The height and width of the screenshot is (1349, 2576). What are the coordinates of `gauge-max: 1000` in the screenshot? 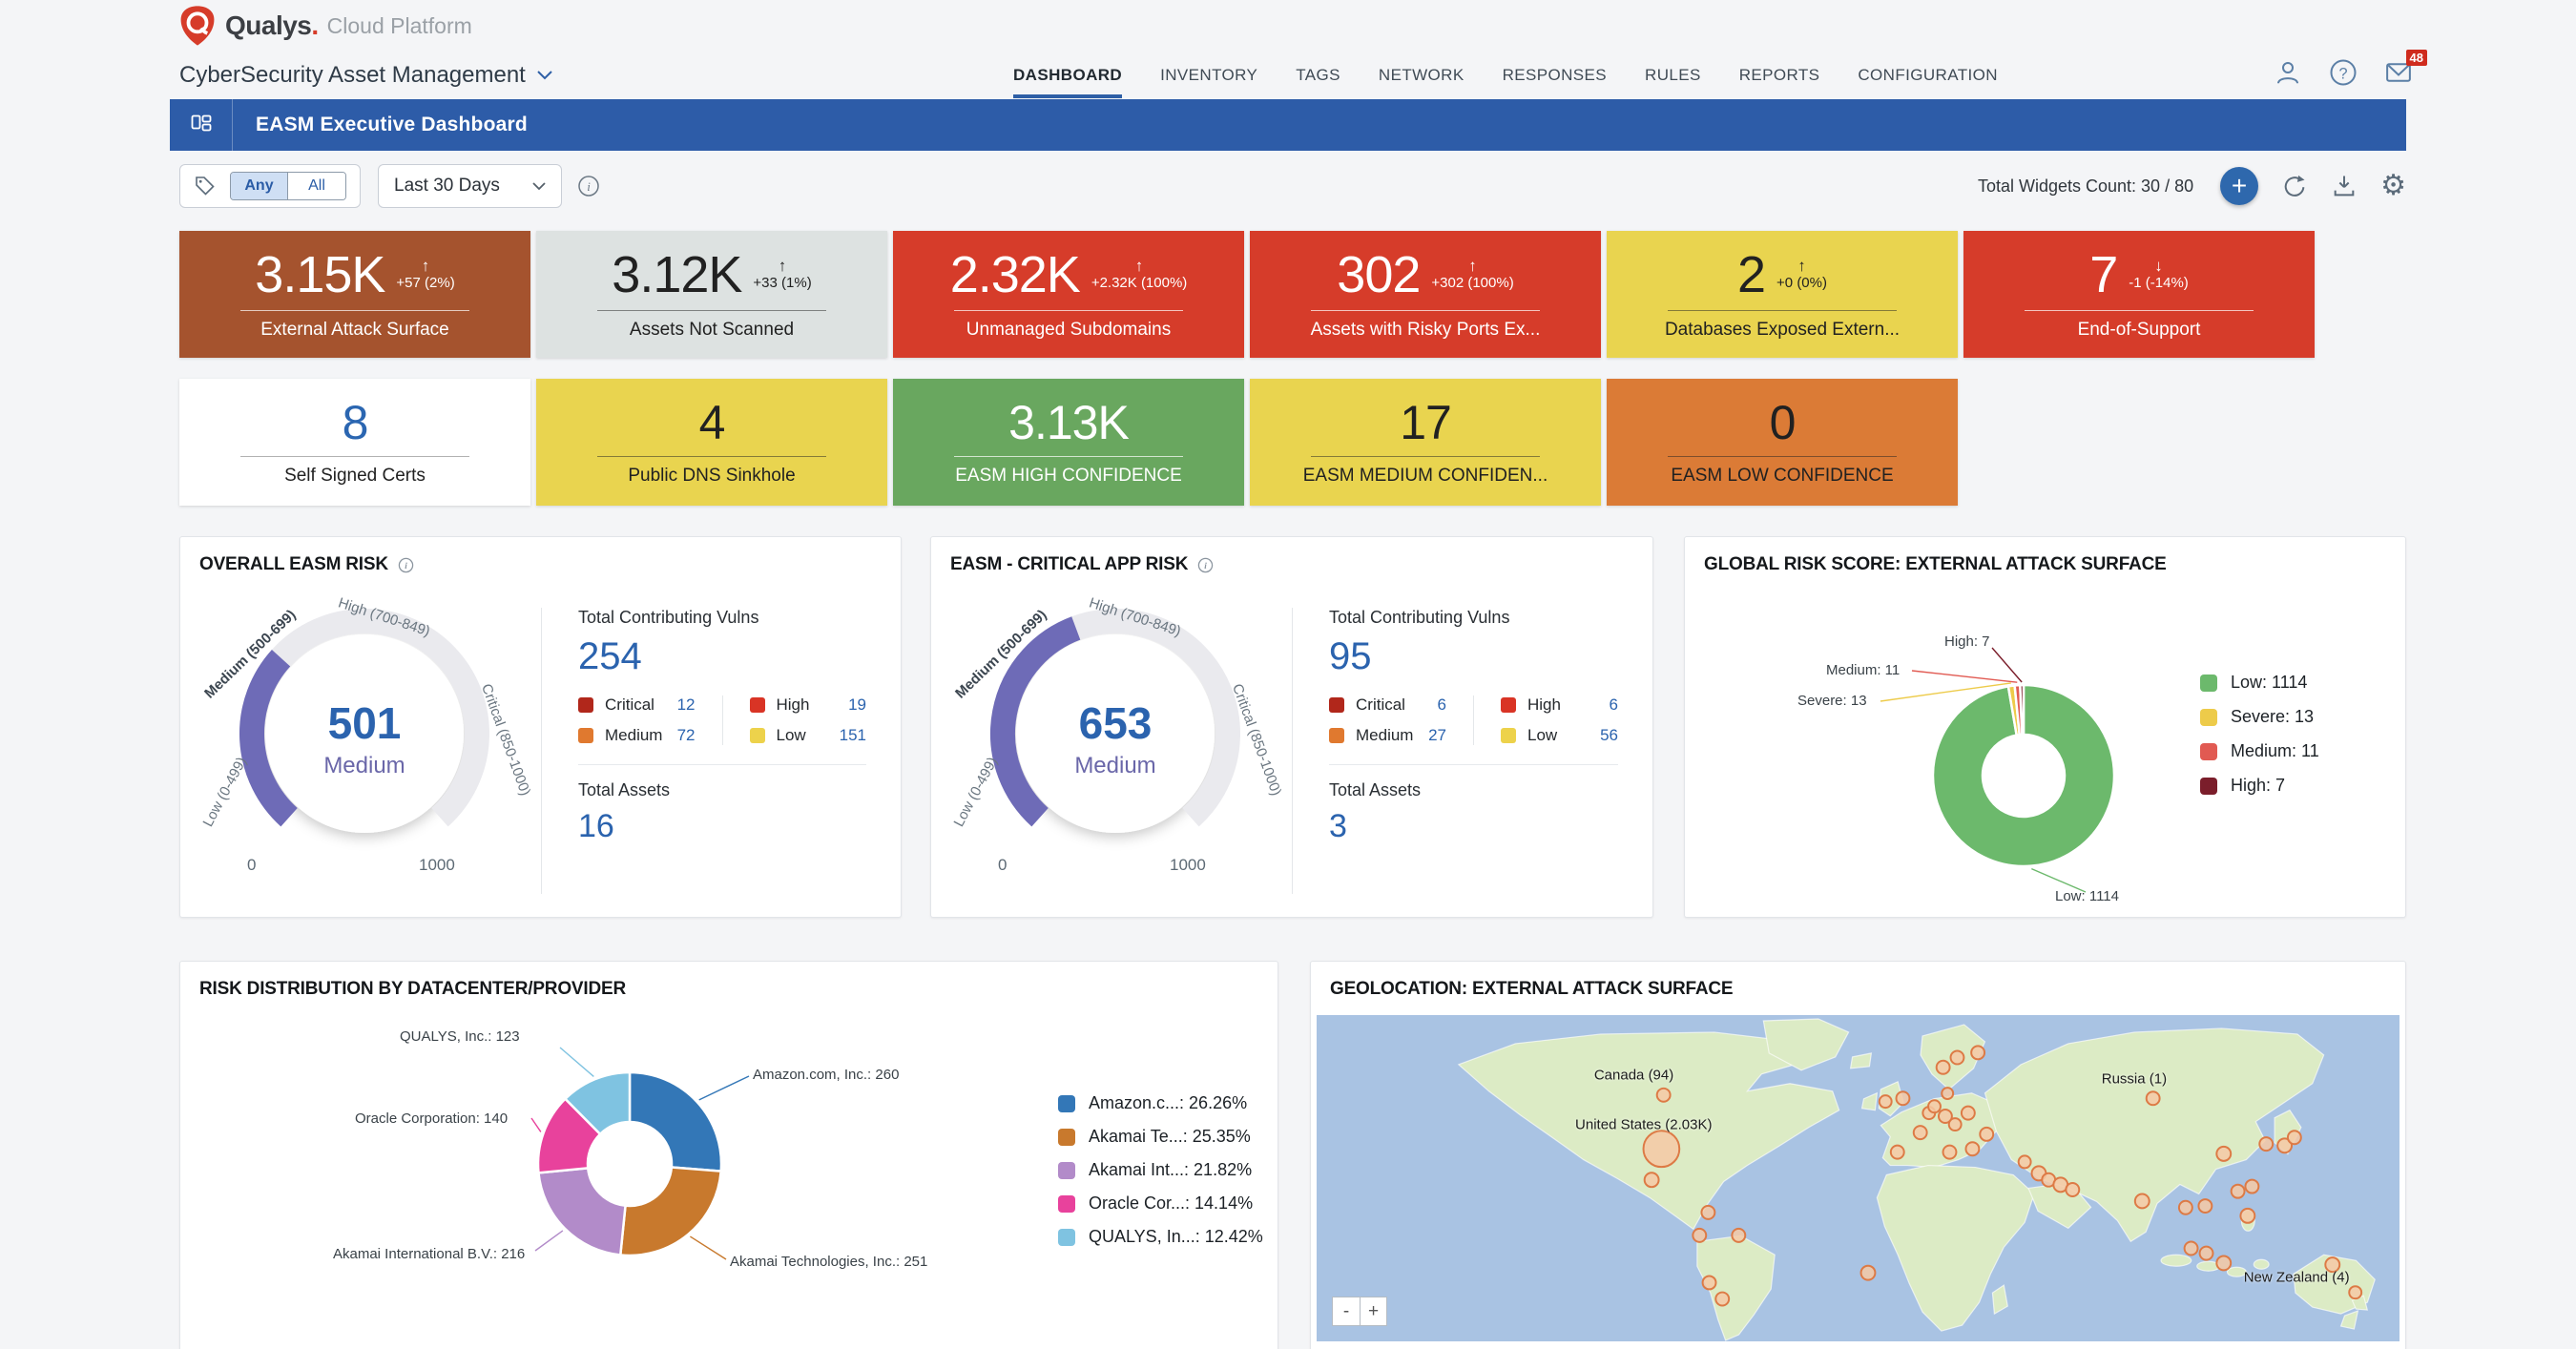 It's located at (1188, 865).